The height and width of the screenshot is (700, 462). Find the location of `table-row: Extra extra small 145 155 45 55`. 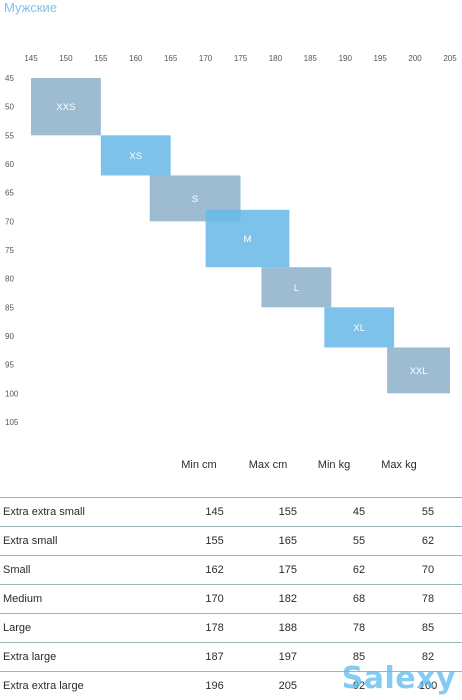

table-row: Extra extra small 145 155 45 55 is located at coordinates (231, 512).